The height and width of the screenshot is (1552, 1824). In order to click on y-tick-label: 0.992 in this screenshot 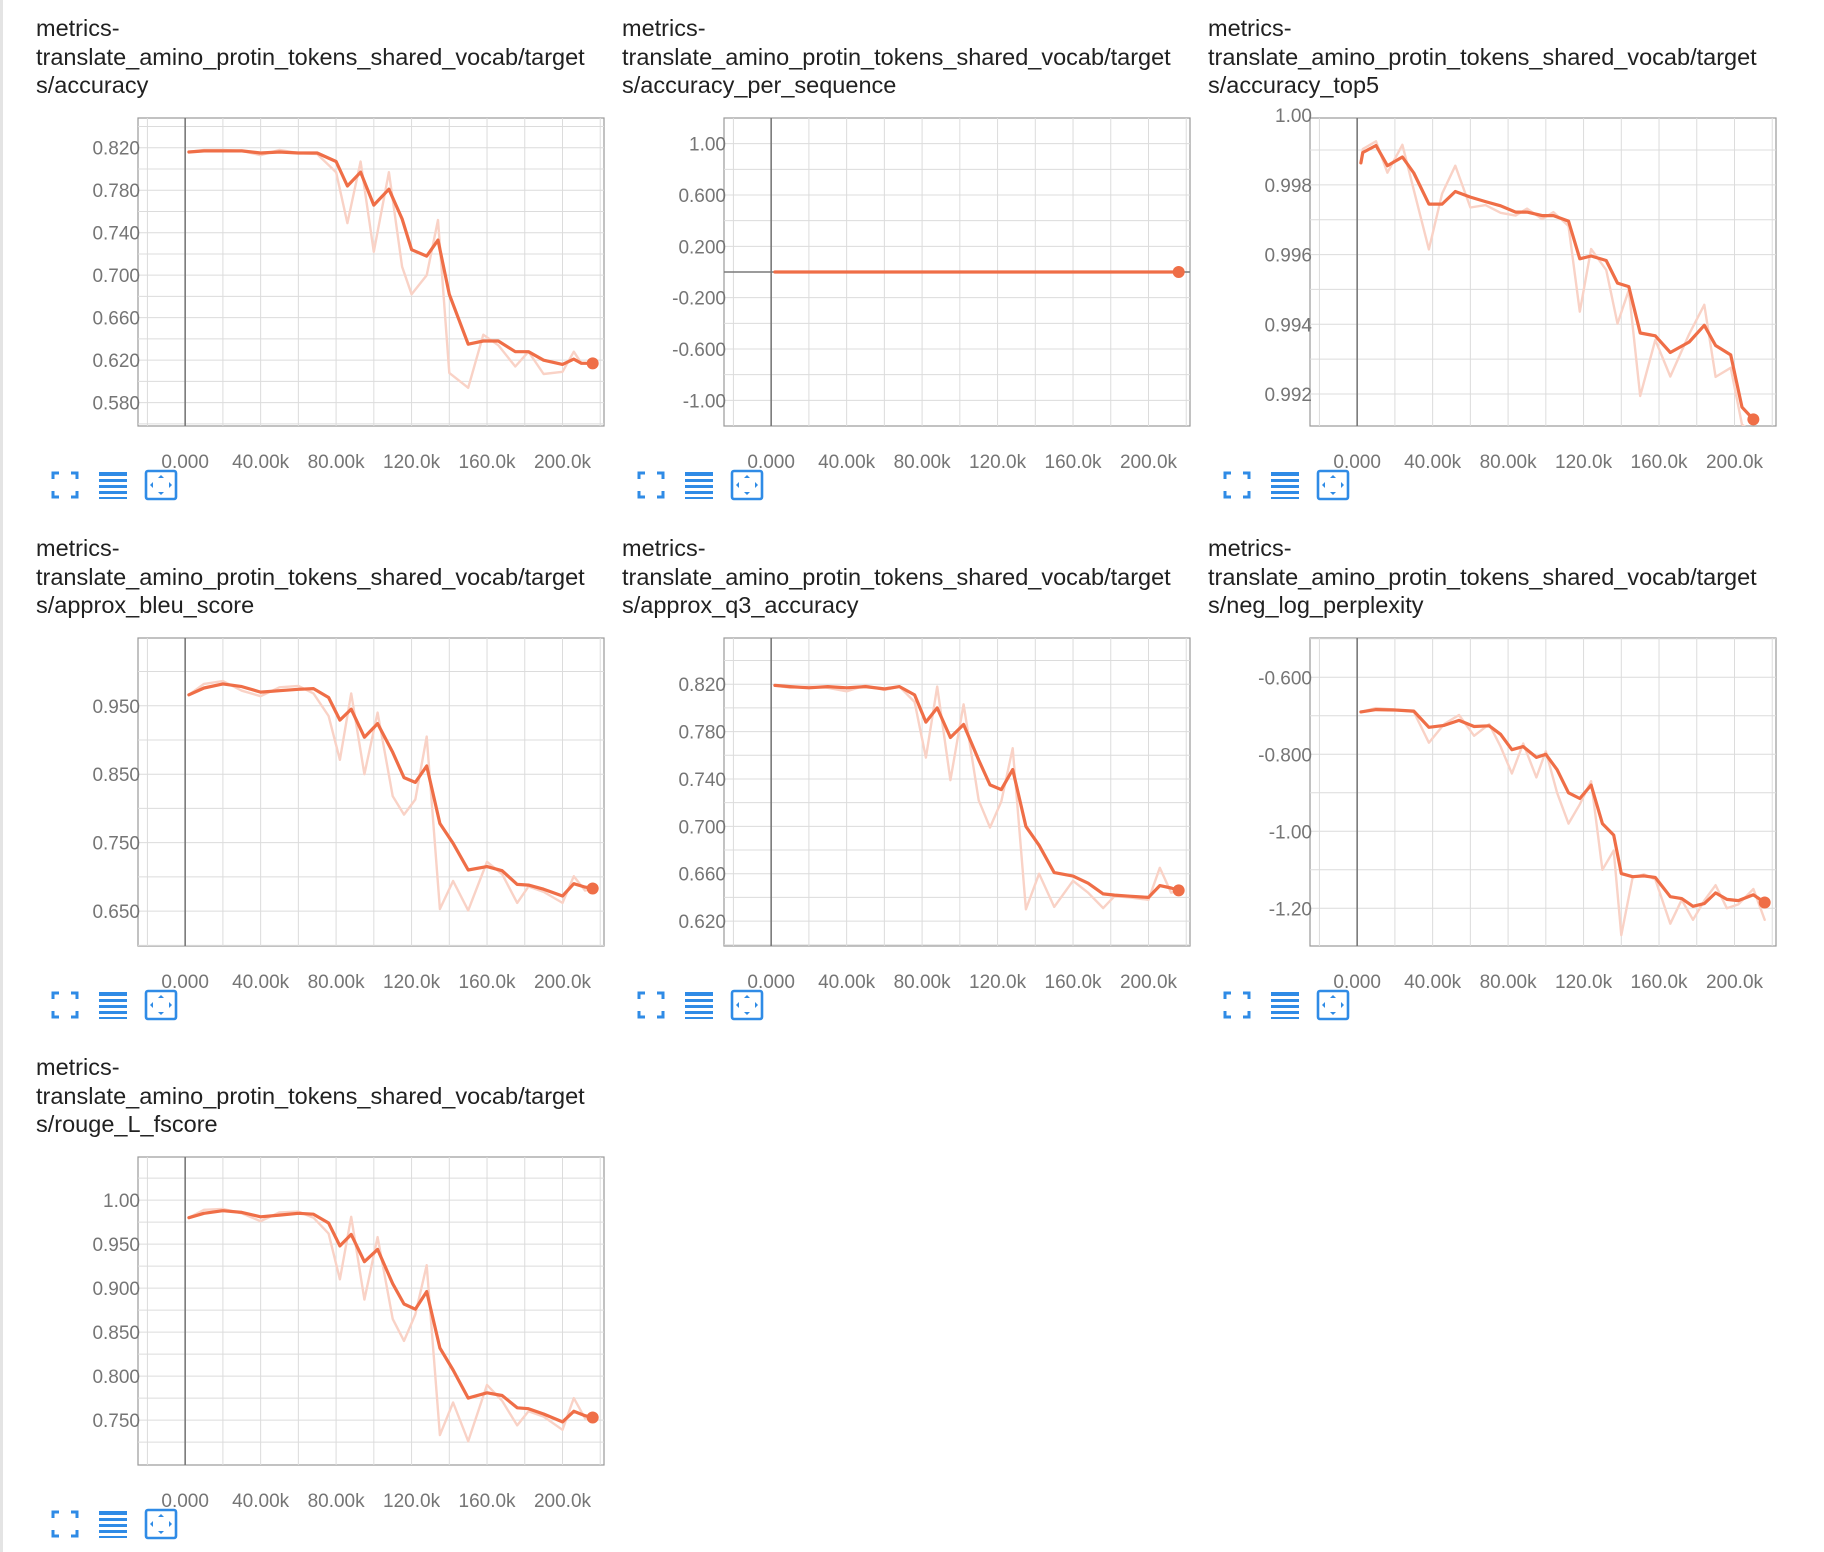, I will do `click(1288, 395)`.